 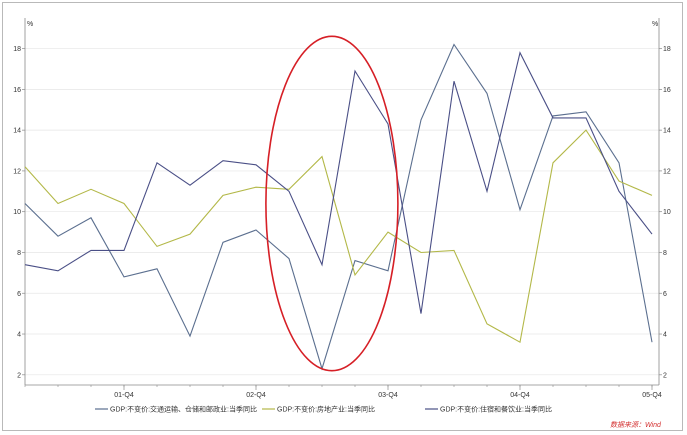 What do you see at coordinates (667, 171) in the screenshot?
I see `y-tick-label-right: 12` at bounding box center [667, 171].